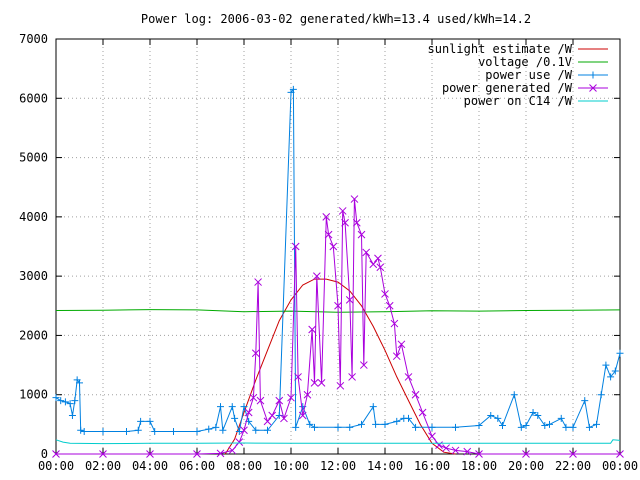  Describe the element at coordinates (244, 466) in the screenshot. I see `x-tick-label: 08:00` at that location.